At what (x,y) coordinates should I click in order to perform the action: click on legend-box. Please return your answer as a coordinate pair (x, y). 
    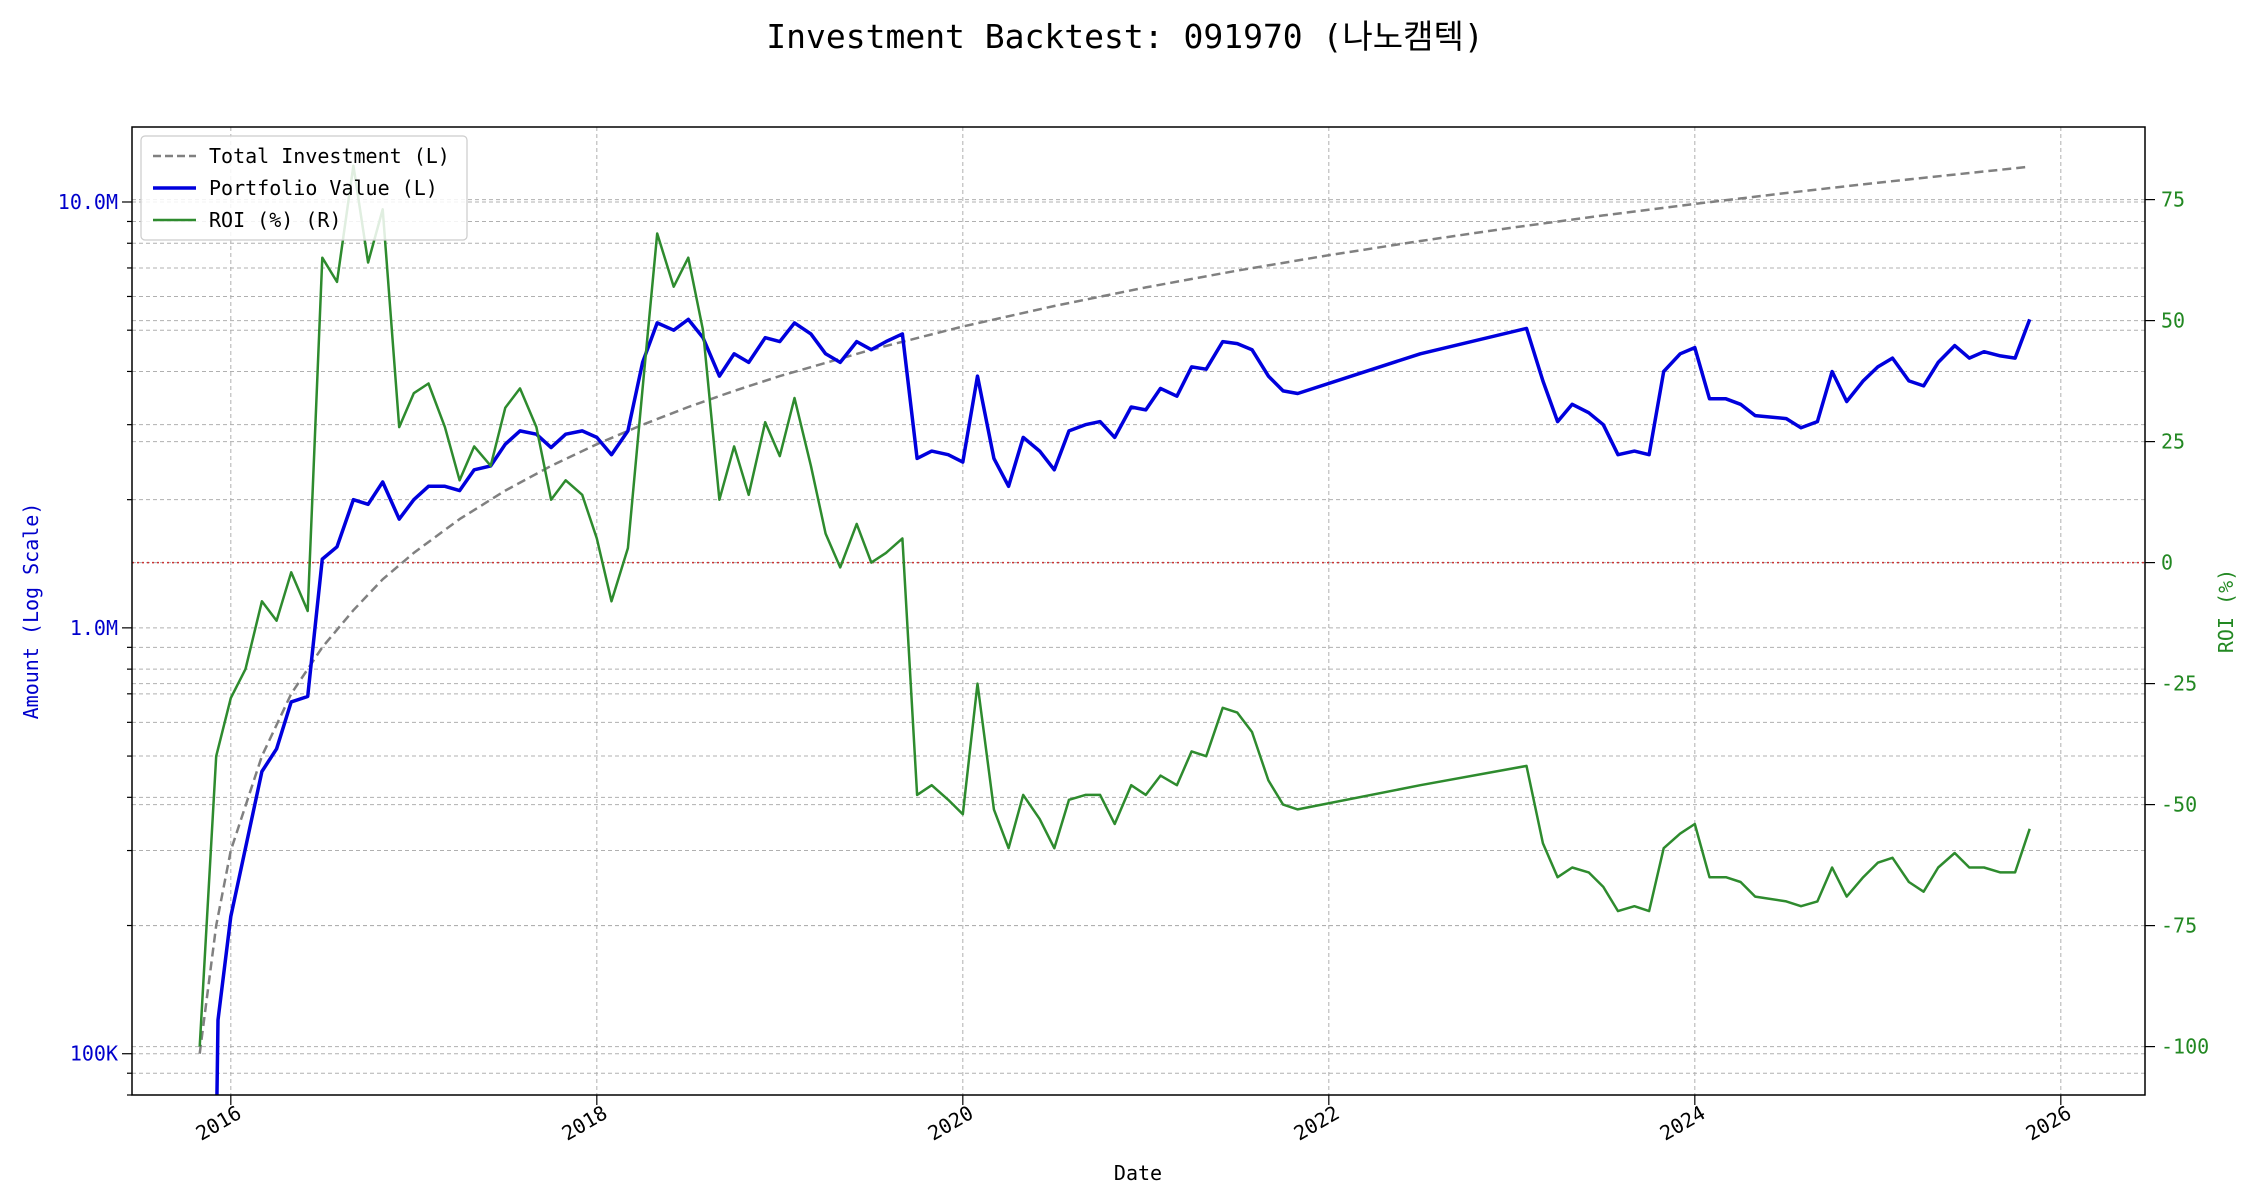
    Looking at the image, I should click on (304, 188).